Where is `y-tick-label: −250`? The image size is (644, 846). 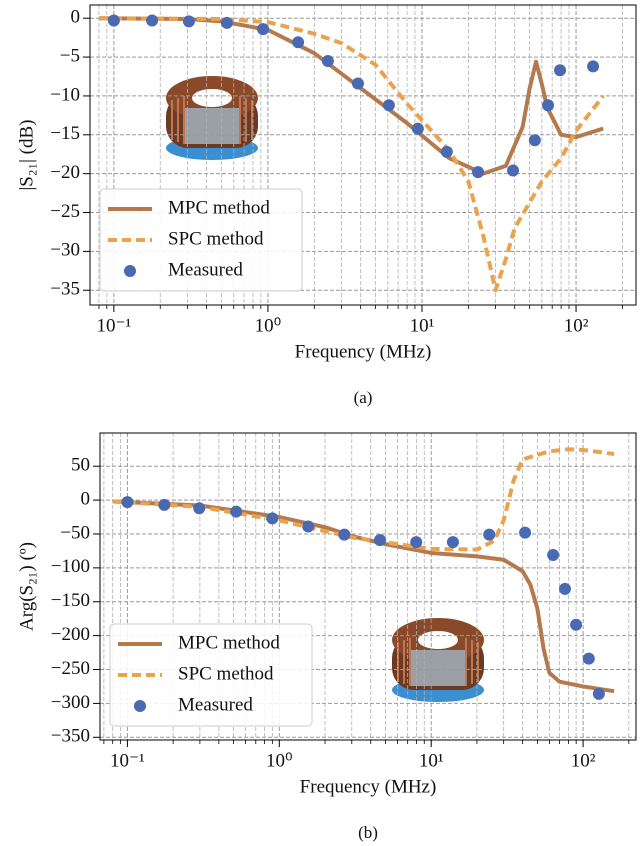 y-tick-label: −250 is located at coordinates (70, 668).